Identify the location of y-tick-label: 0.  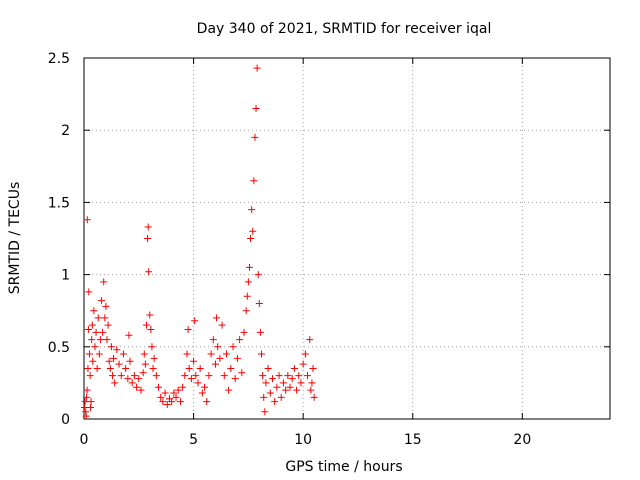
(65, 420).